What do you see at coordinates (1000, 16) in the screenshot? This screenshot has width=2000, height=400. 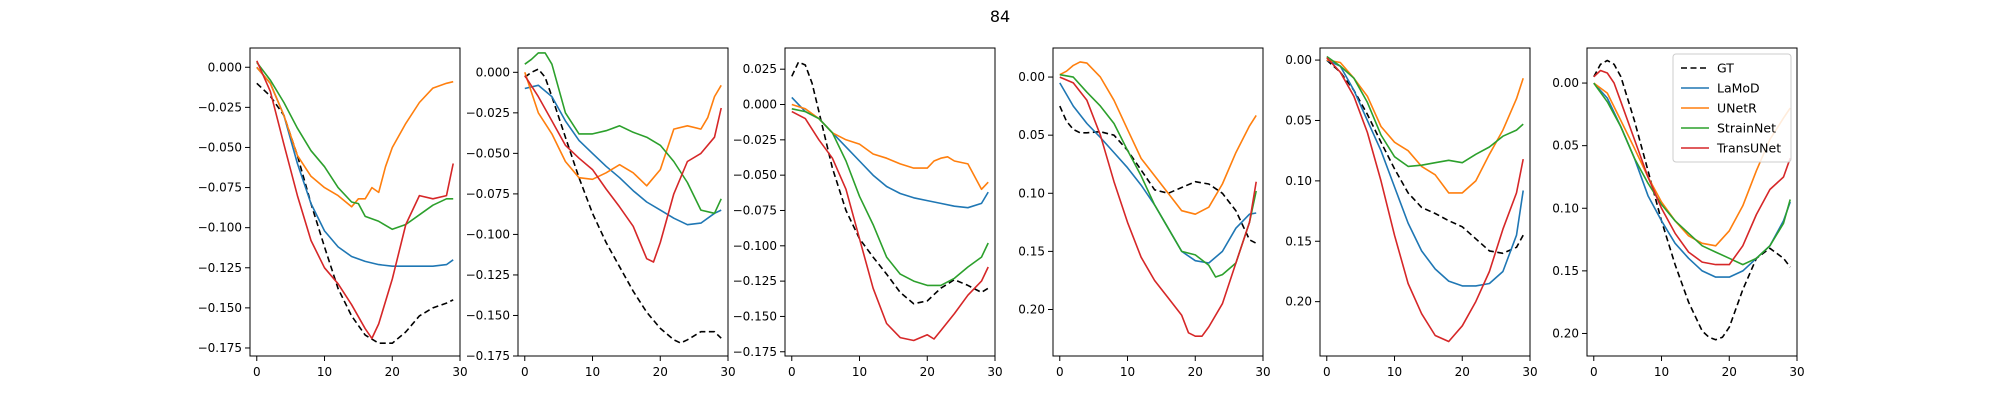 I see `figure-title: 84` at bounding box center [1000, 16].